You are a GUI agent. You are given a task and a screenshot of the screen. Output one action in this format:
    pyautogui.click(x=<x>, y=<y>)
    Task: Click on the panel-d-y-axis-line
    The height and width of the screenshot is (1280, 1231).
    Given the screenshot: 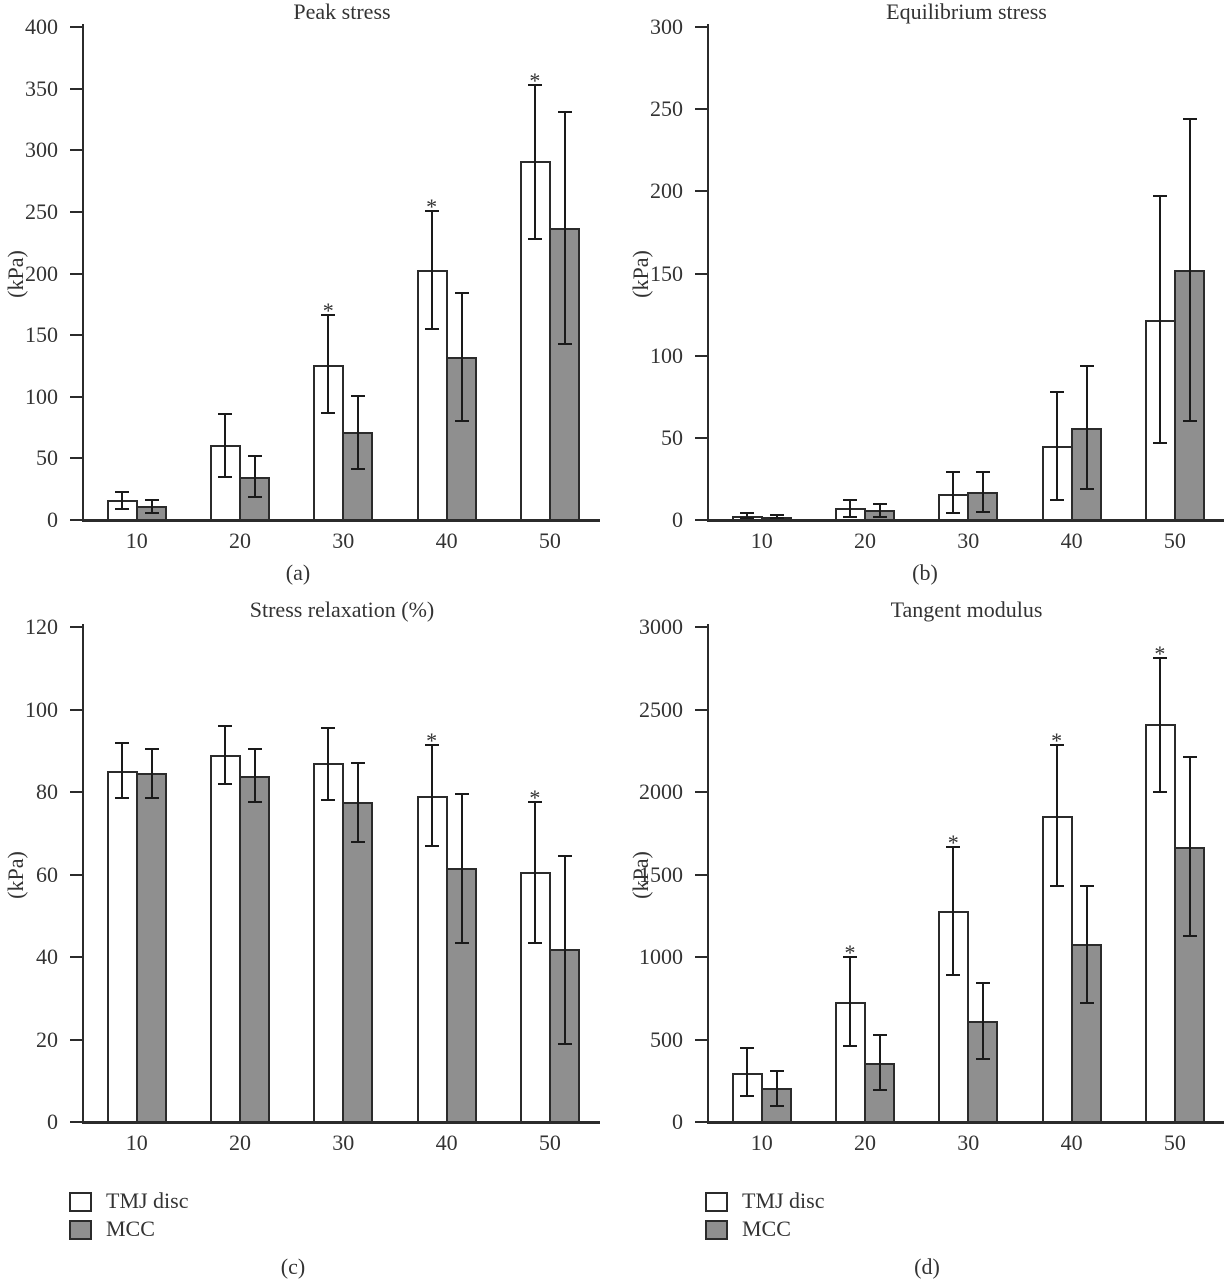 What is the action you would take?
    pyautogui.click(x=708, y=873)
    